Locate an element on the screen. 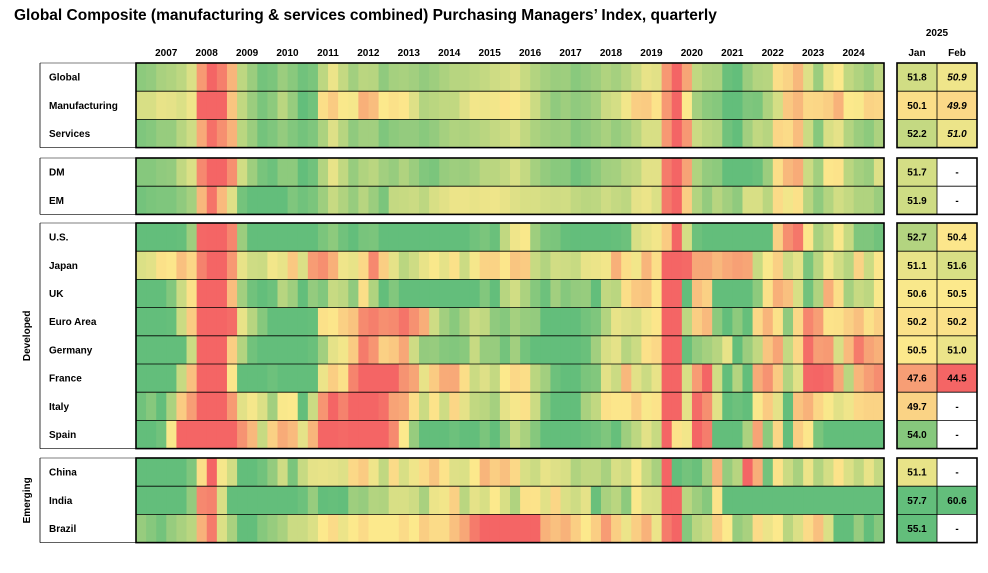  jan-value: 55.1 is located at coordinates (917, 529).